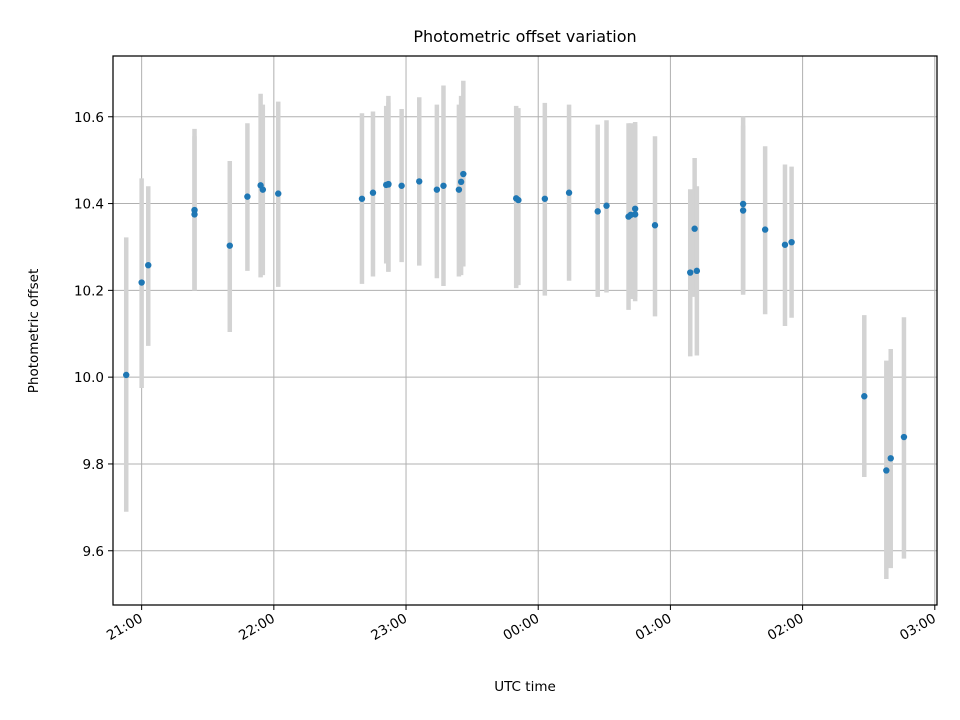  Describe the element at coordinates (525, 687) in the screenshot. I see `x-axis-label: UTC time` at that location.